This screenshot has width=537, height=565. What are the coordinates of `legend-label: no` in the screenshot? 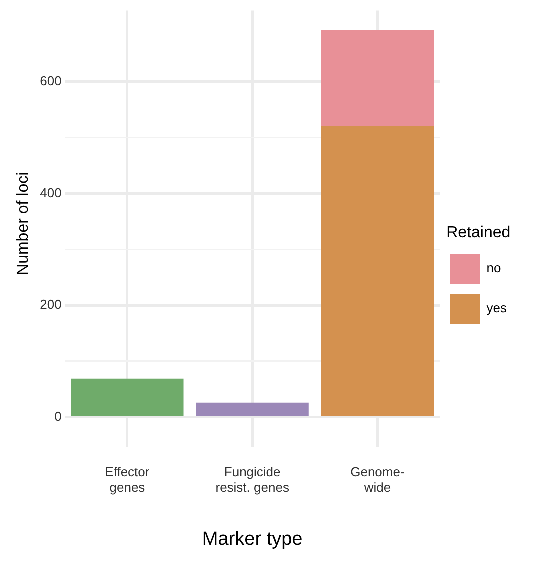 It's located at (494, 268).